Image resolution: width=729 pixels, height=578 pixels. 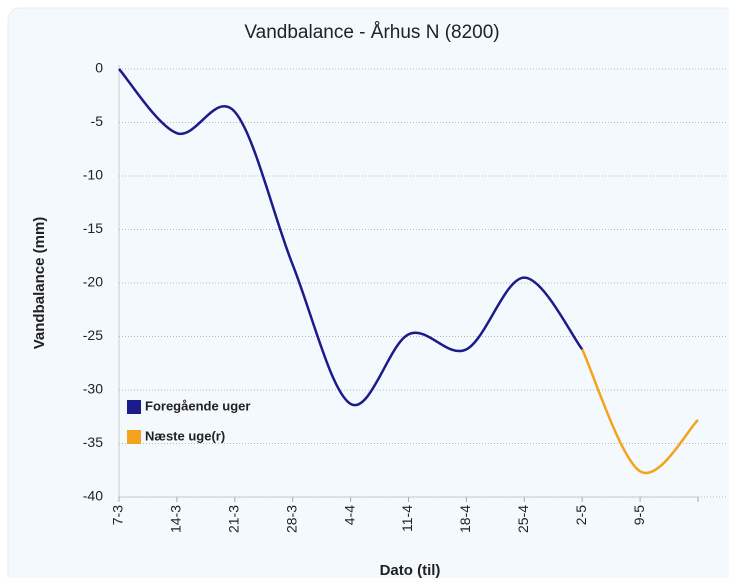 What do you see at coordinates (410, 570) in the screenshot?
I see `x-axis-title: Dato (til)` at bounding box center [410, 570].